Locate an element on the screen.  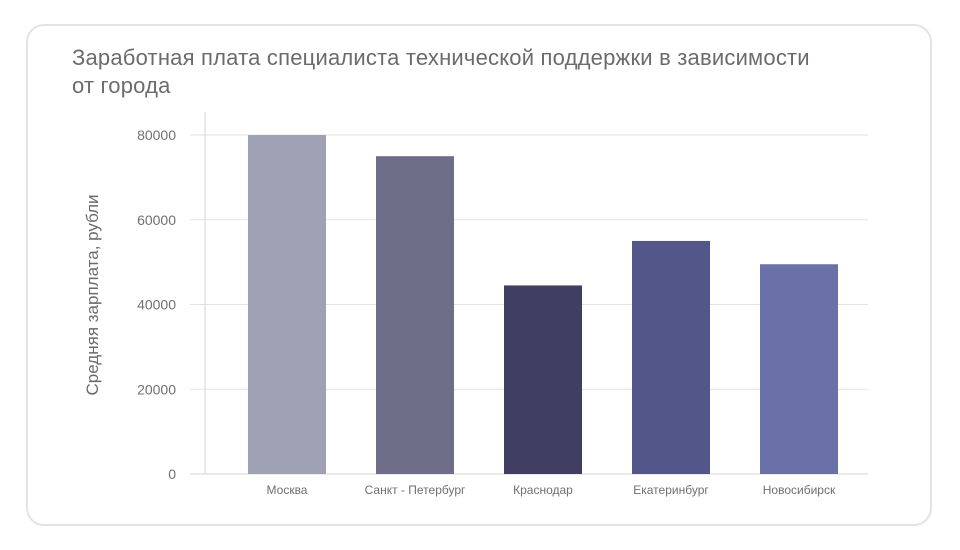
x-tick-label: Екатеринбург is located at coordinates (671, 490).